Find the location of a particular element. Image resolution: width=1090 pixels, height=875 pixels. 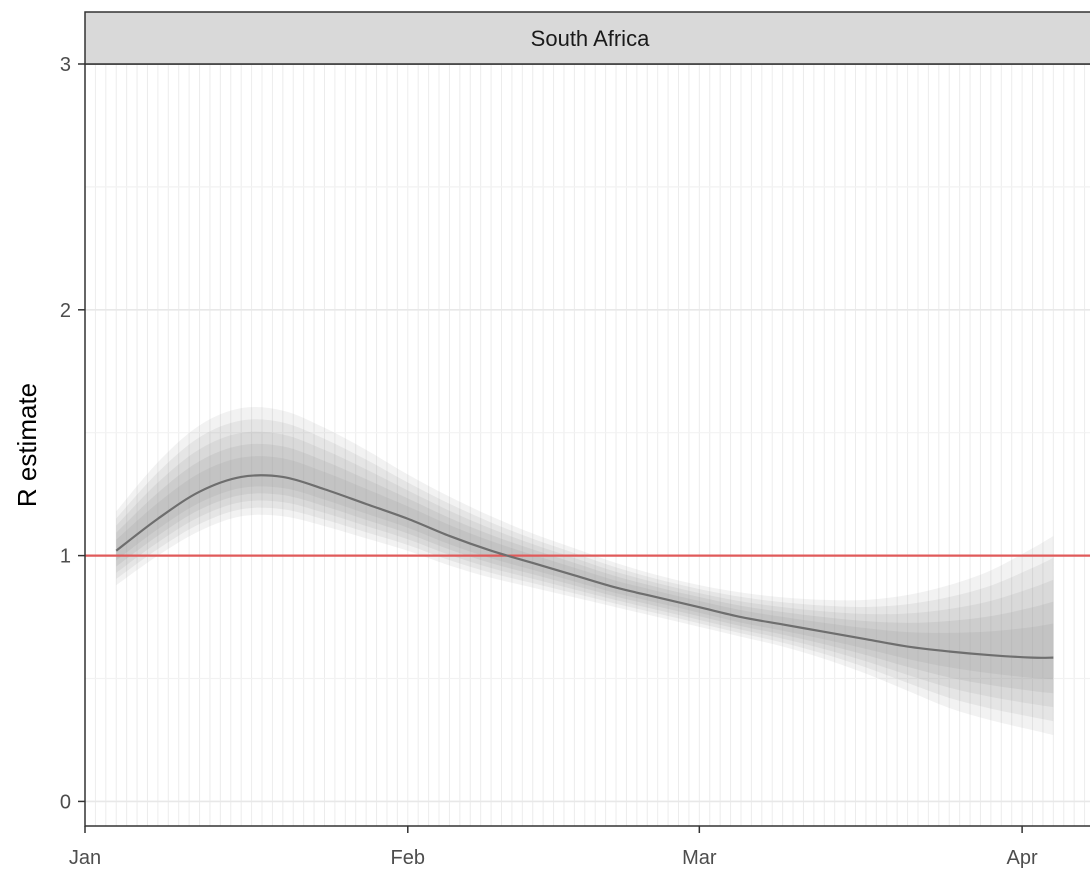

facet-strip-background is located at coordinates (587, 38).